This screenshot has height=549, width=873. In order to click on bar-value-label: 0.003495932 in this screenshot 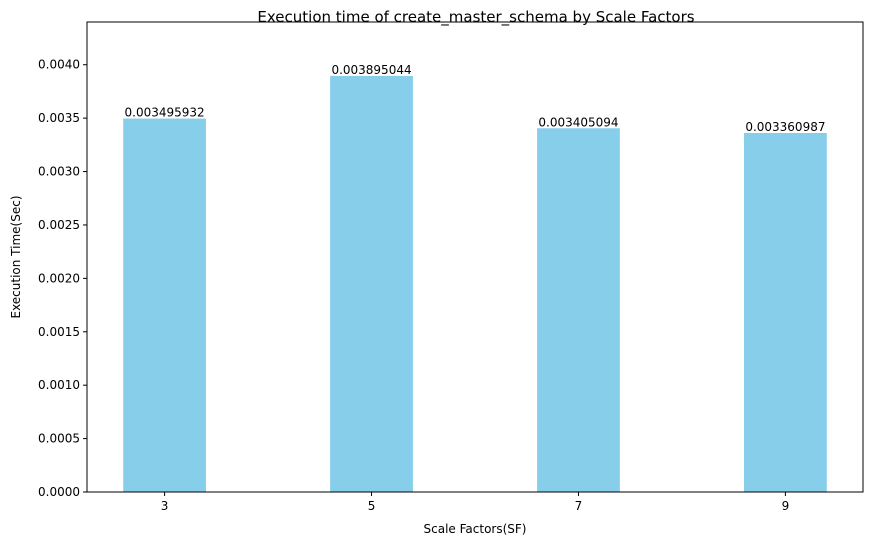, I will do `click(165, 113)`.